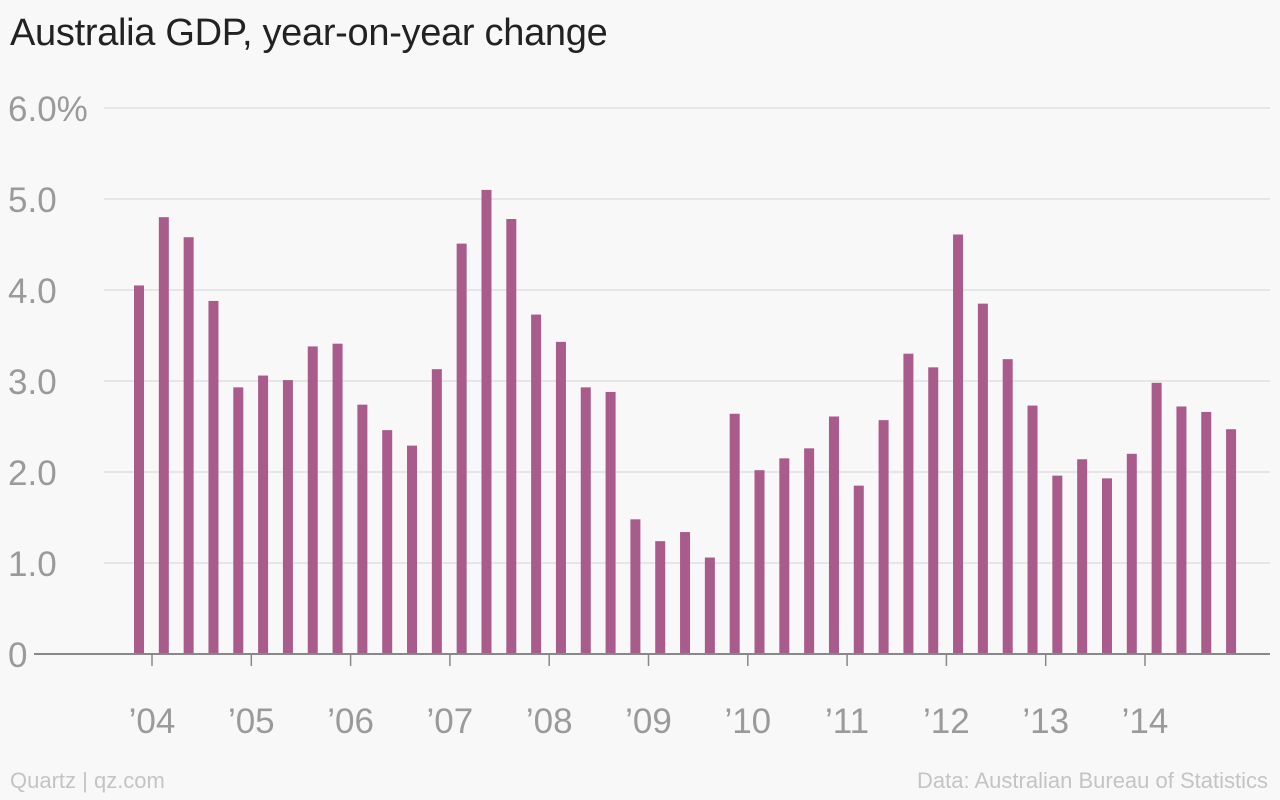  What do you see at coordinates (32, 382) in the screenshot?
I see `y-tick-label: 3.0` at bounding box center [32, 382].